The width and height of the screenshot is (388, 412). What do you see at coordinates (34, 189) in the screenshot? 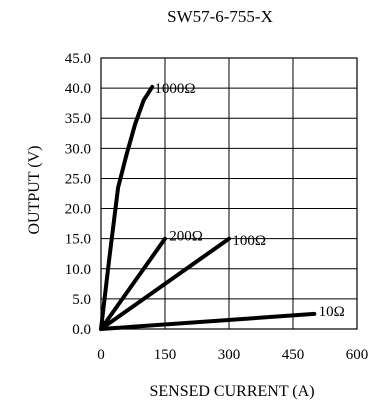
I see `y-axis-label: OUTPUT (V)` at bounding box center [34, 189].